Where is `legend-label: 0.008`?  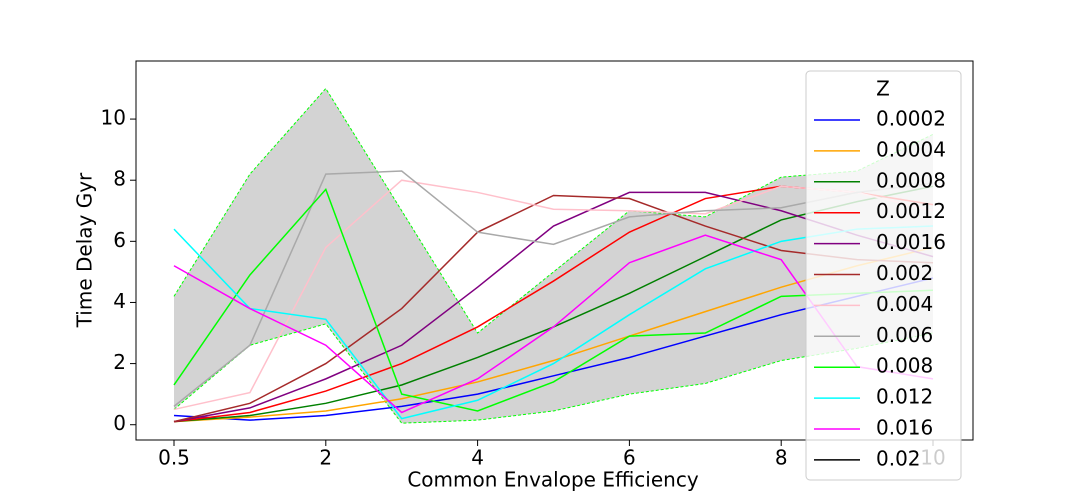 legend-label: 0.008 is located at coordinates (904, 366).